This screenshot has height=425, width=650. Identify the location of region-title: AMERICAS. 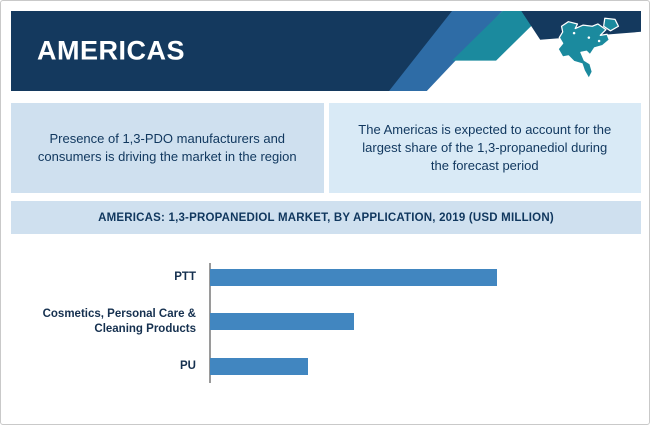
(111, 50).